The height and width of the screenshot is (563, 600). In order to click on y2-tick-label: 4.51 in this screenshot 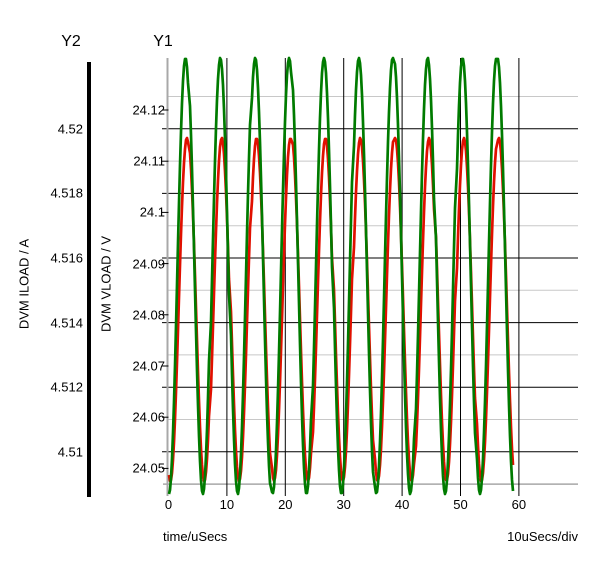, I will do `click(70, 452)`.